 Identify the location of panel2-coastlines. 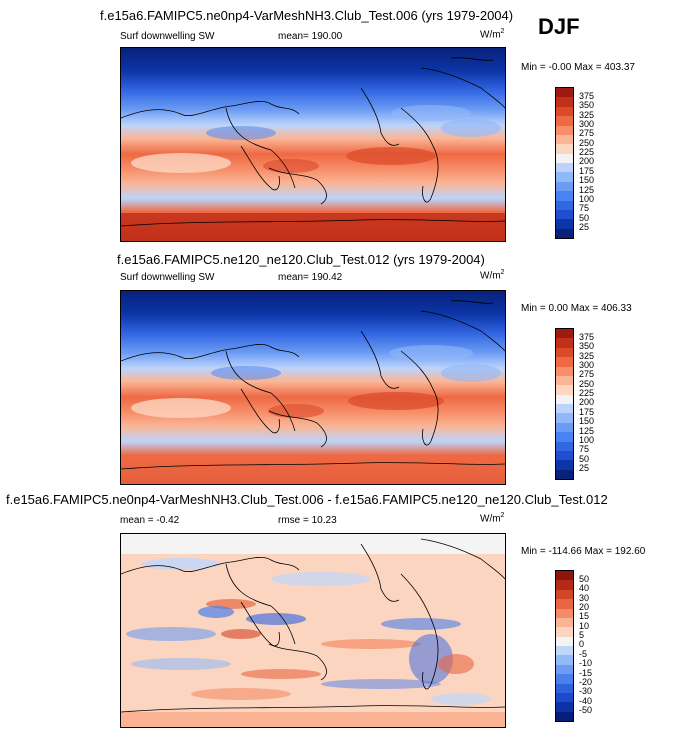
(313, 385).